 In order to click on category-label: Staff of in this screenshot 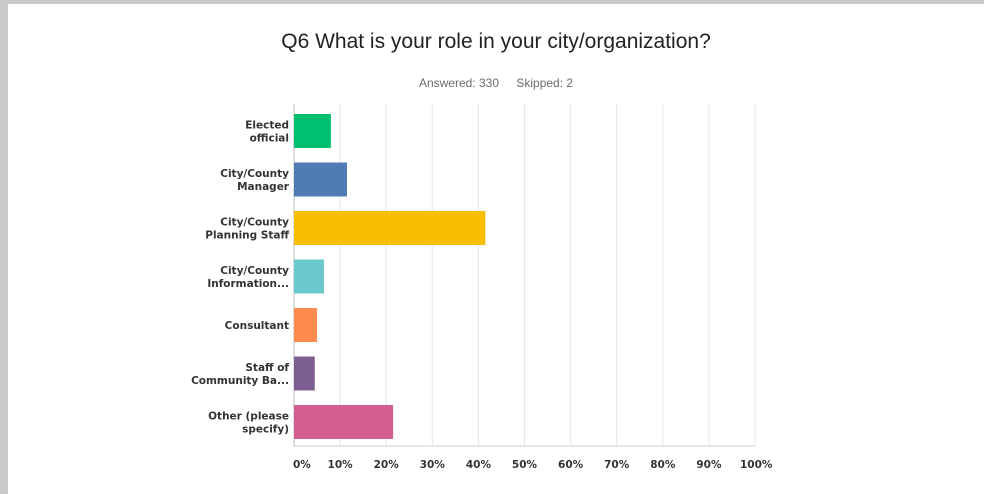, I will do `click(267, 368)`.